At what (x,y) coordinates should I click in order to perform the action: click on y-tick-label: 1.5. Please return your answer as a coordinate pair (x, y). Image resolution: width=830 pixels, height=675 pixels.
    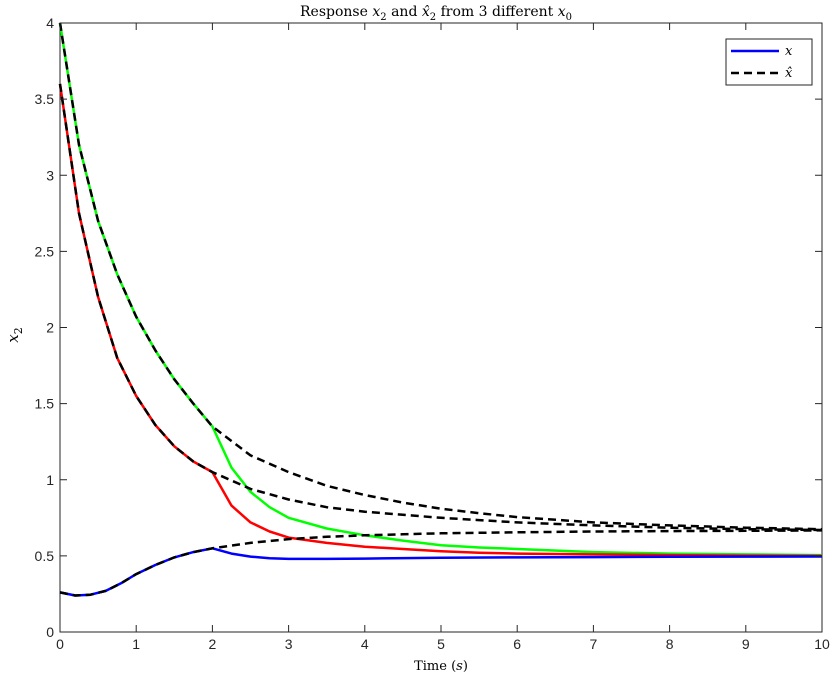
    Looking at the image, I should click on (45, 404).